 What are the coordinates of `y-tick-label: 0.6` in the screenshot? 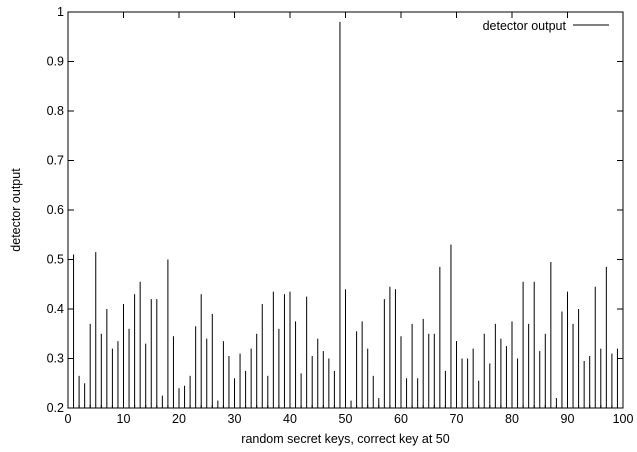 It's located at (55, 210).